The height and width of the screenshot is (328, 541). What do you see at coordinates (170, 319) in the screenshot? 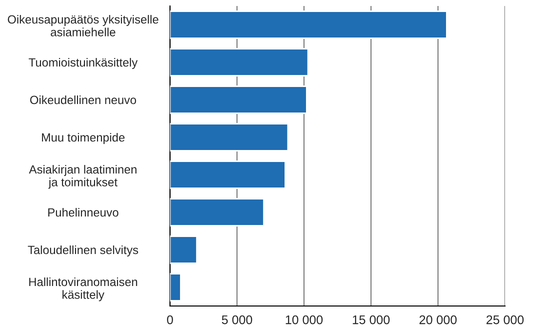
I see `x-tick-label: 0` at bounding box center [170, 319].